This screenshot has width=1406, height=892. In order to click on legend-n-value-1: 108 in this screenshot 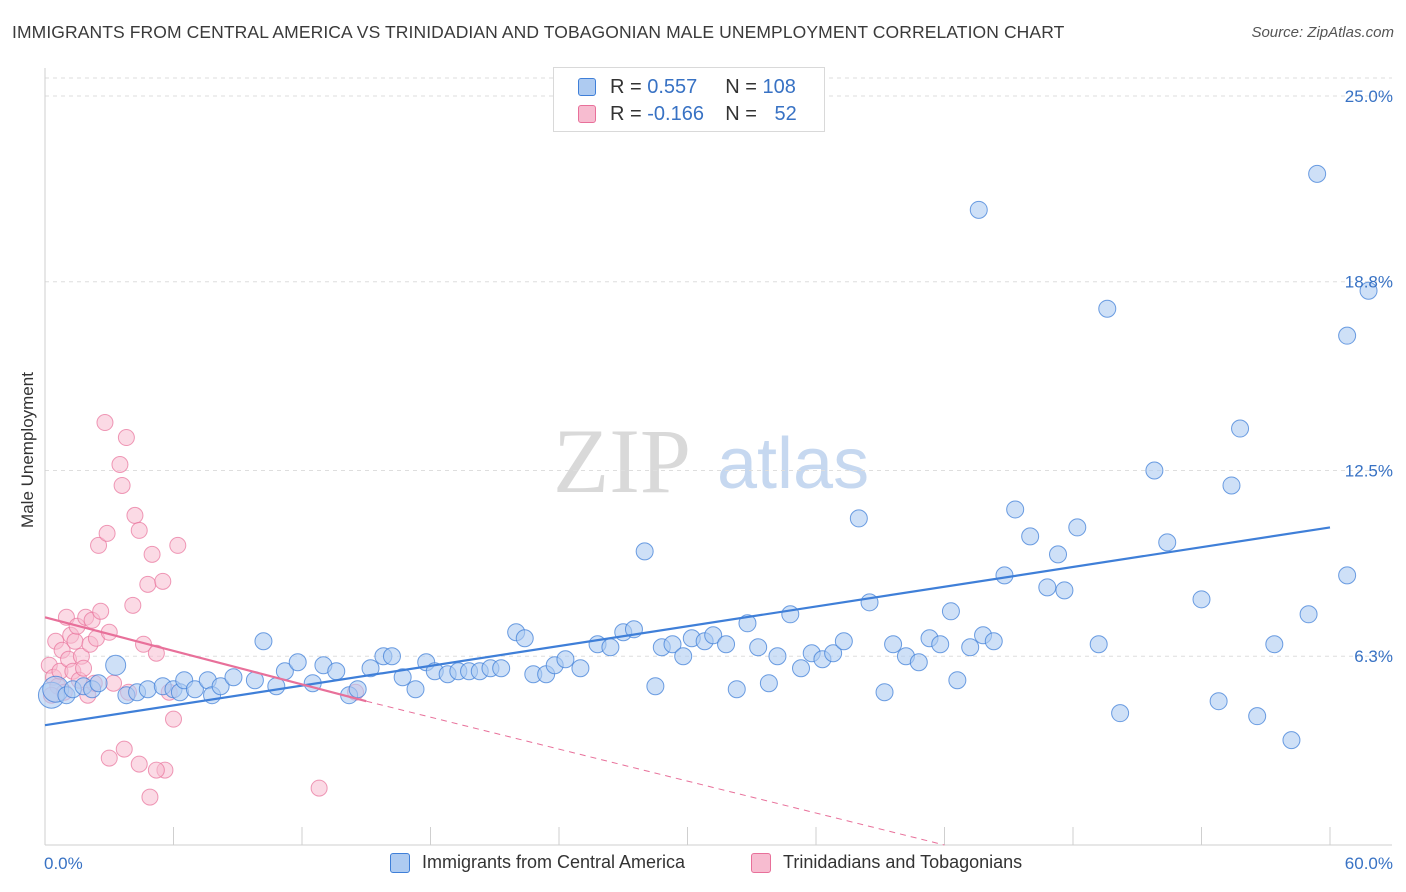, I will do `click(779, 86)`.